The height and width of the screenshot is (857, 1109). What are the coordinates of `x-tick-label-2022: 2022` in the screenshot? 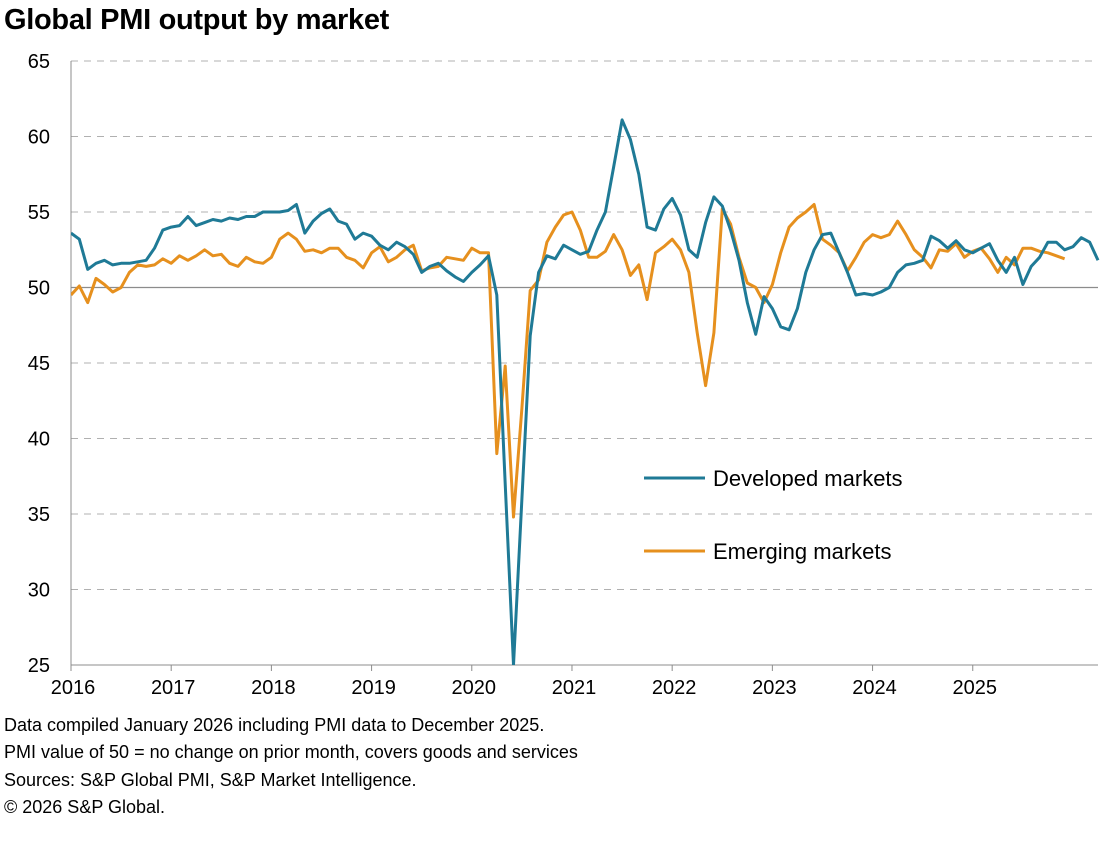 It's located at (674, 688).